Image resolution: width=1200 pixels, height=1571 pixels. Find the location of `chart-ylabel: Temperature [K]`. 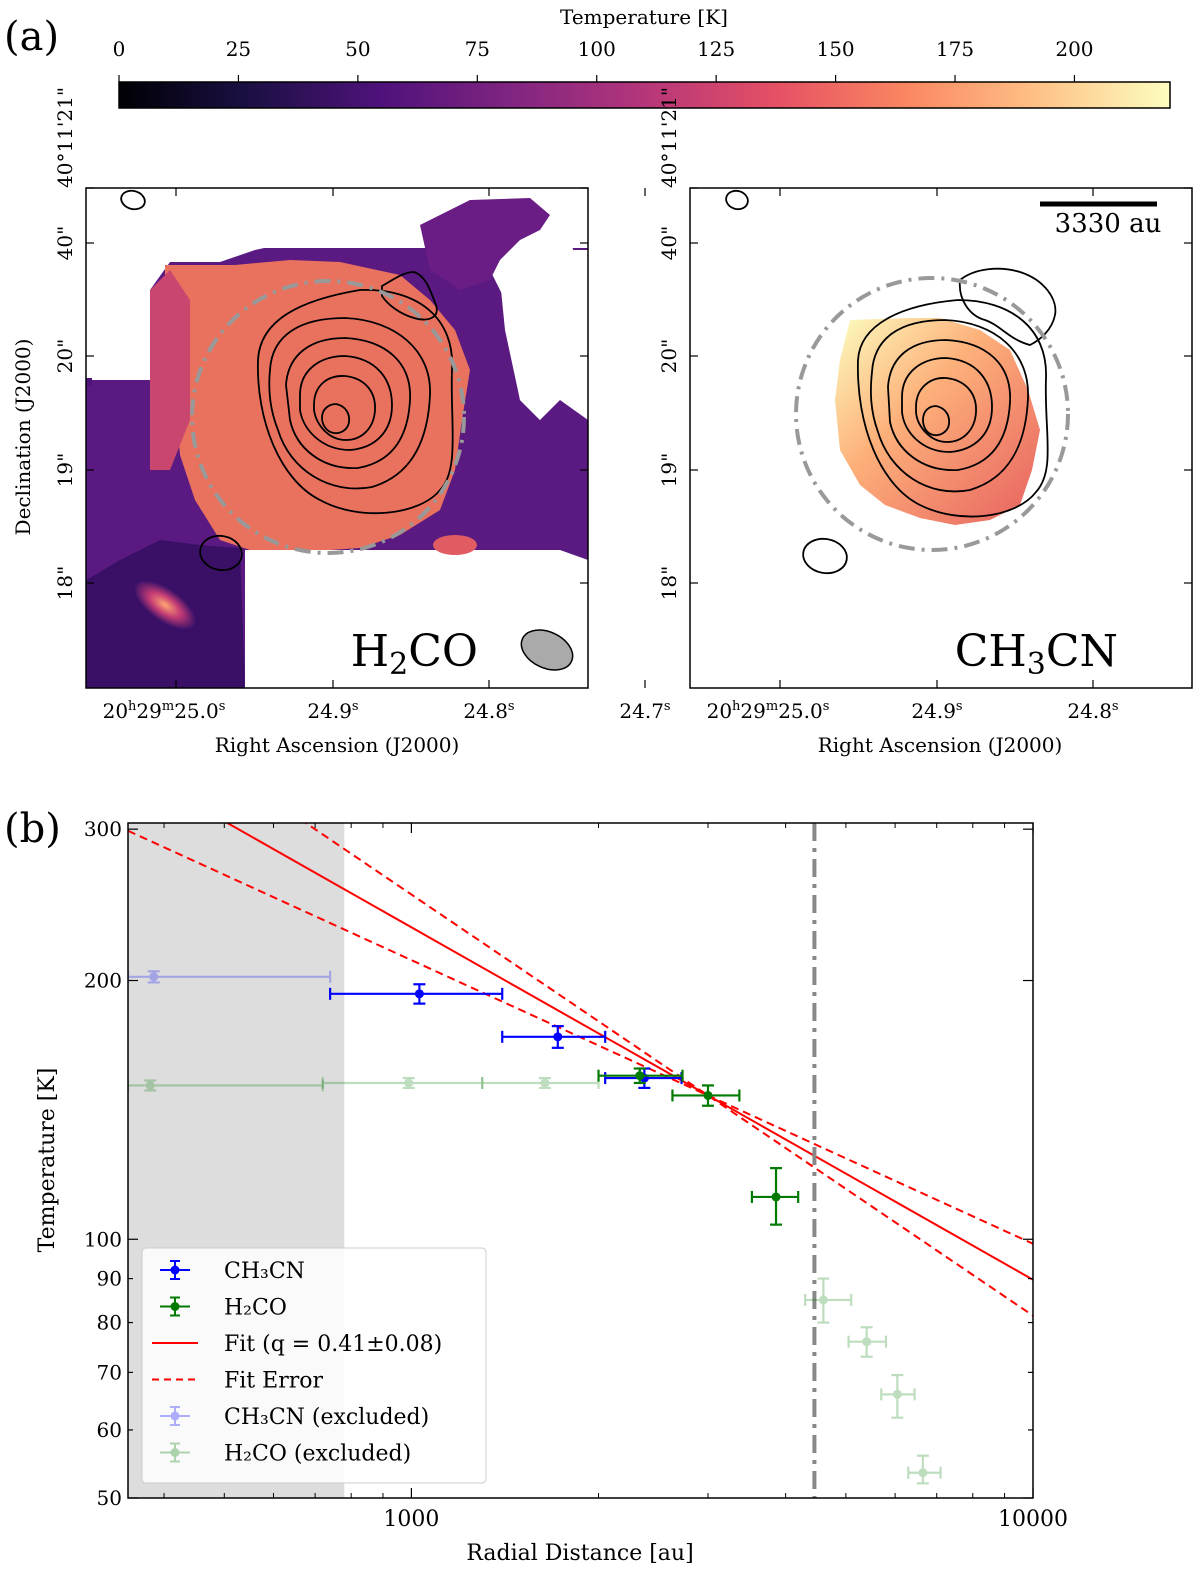

chart-ylabel: Temperature [K] is located at coordinates (47, 1160).